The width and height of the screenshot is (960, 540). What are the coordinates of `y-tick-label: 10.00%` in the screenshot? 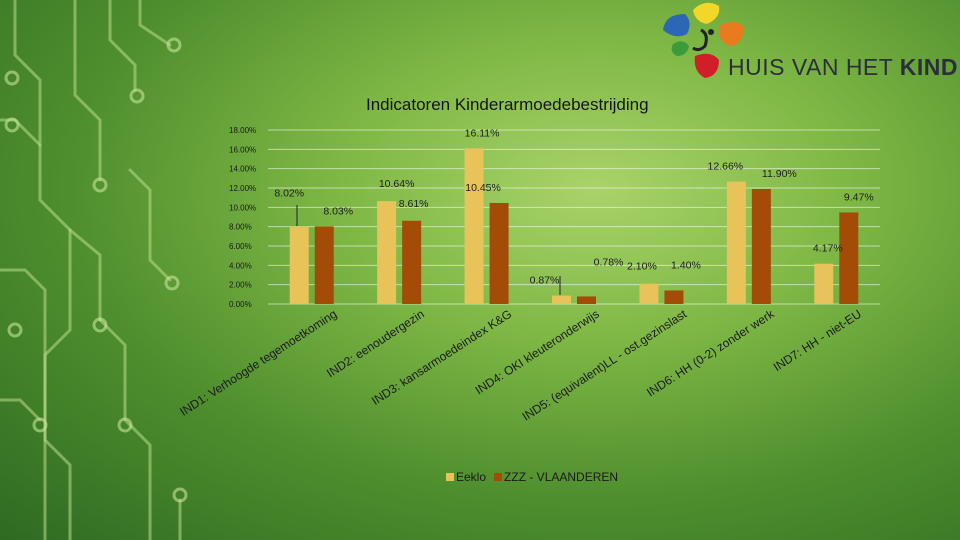 It's located at (242, 207).